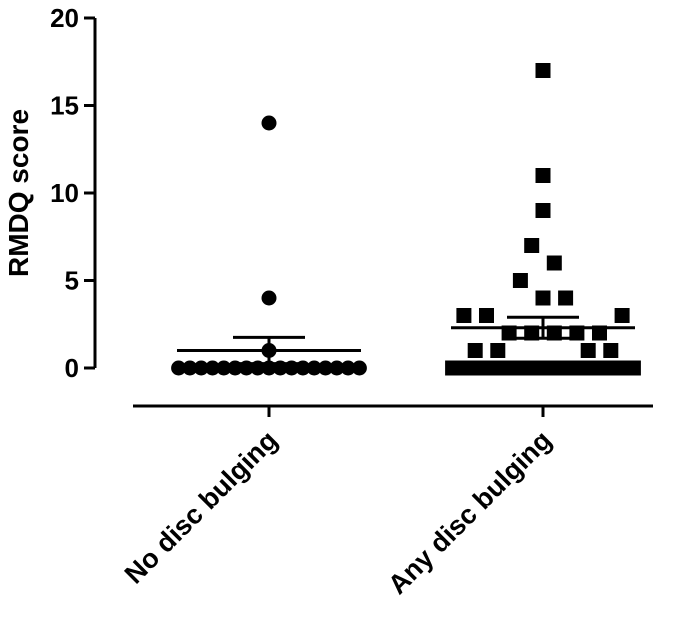  Describe the element at coordinates (64, 193) in the screenshot. I see `y-tick-label: 10` at that location.